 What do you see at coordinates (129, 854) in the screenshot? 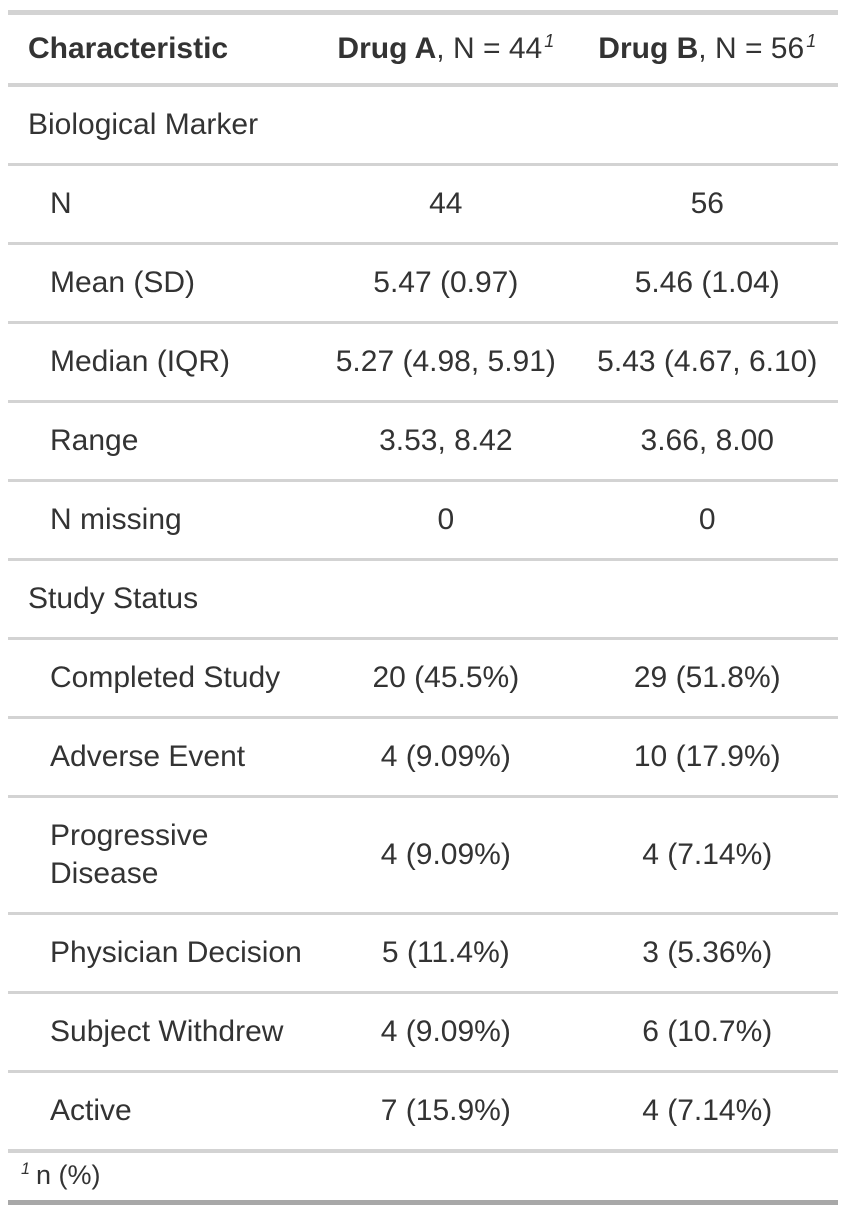
I see `row-label: Progressive Disease` at bounding box center [129, 854].